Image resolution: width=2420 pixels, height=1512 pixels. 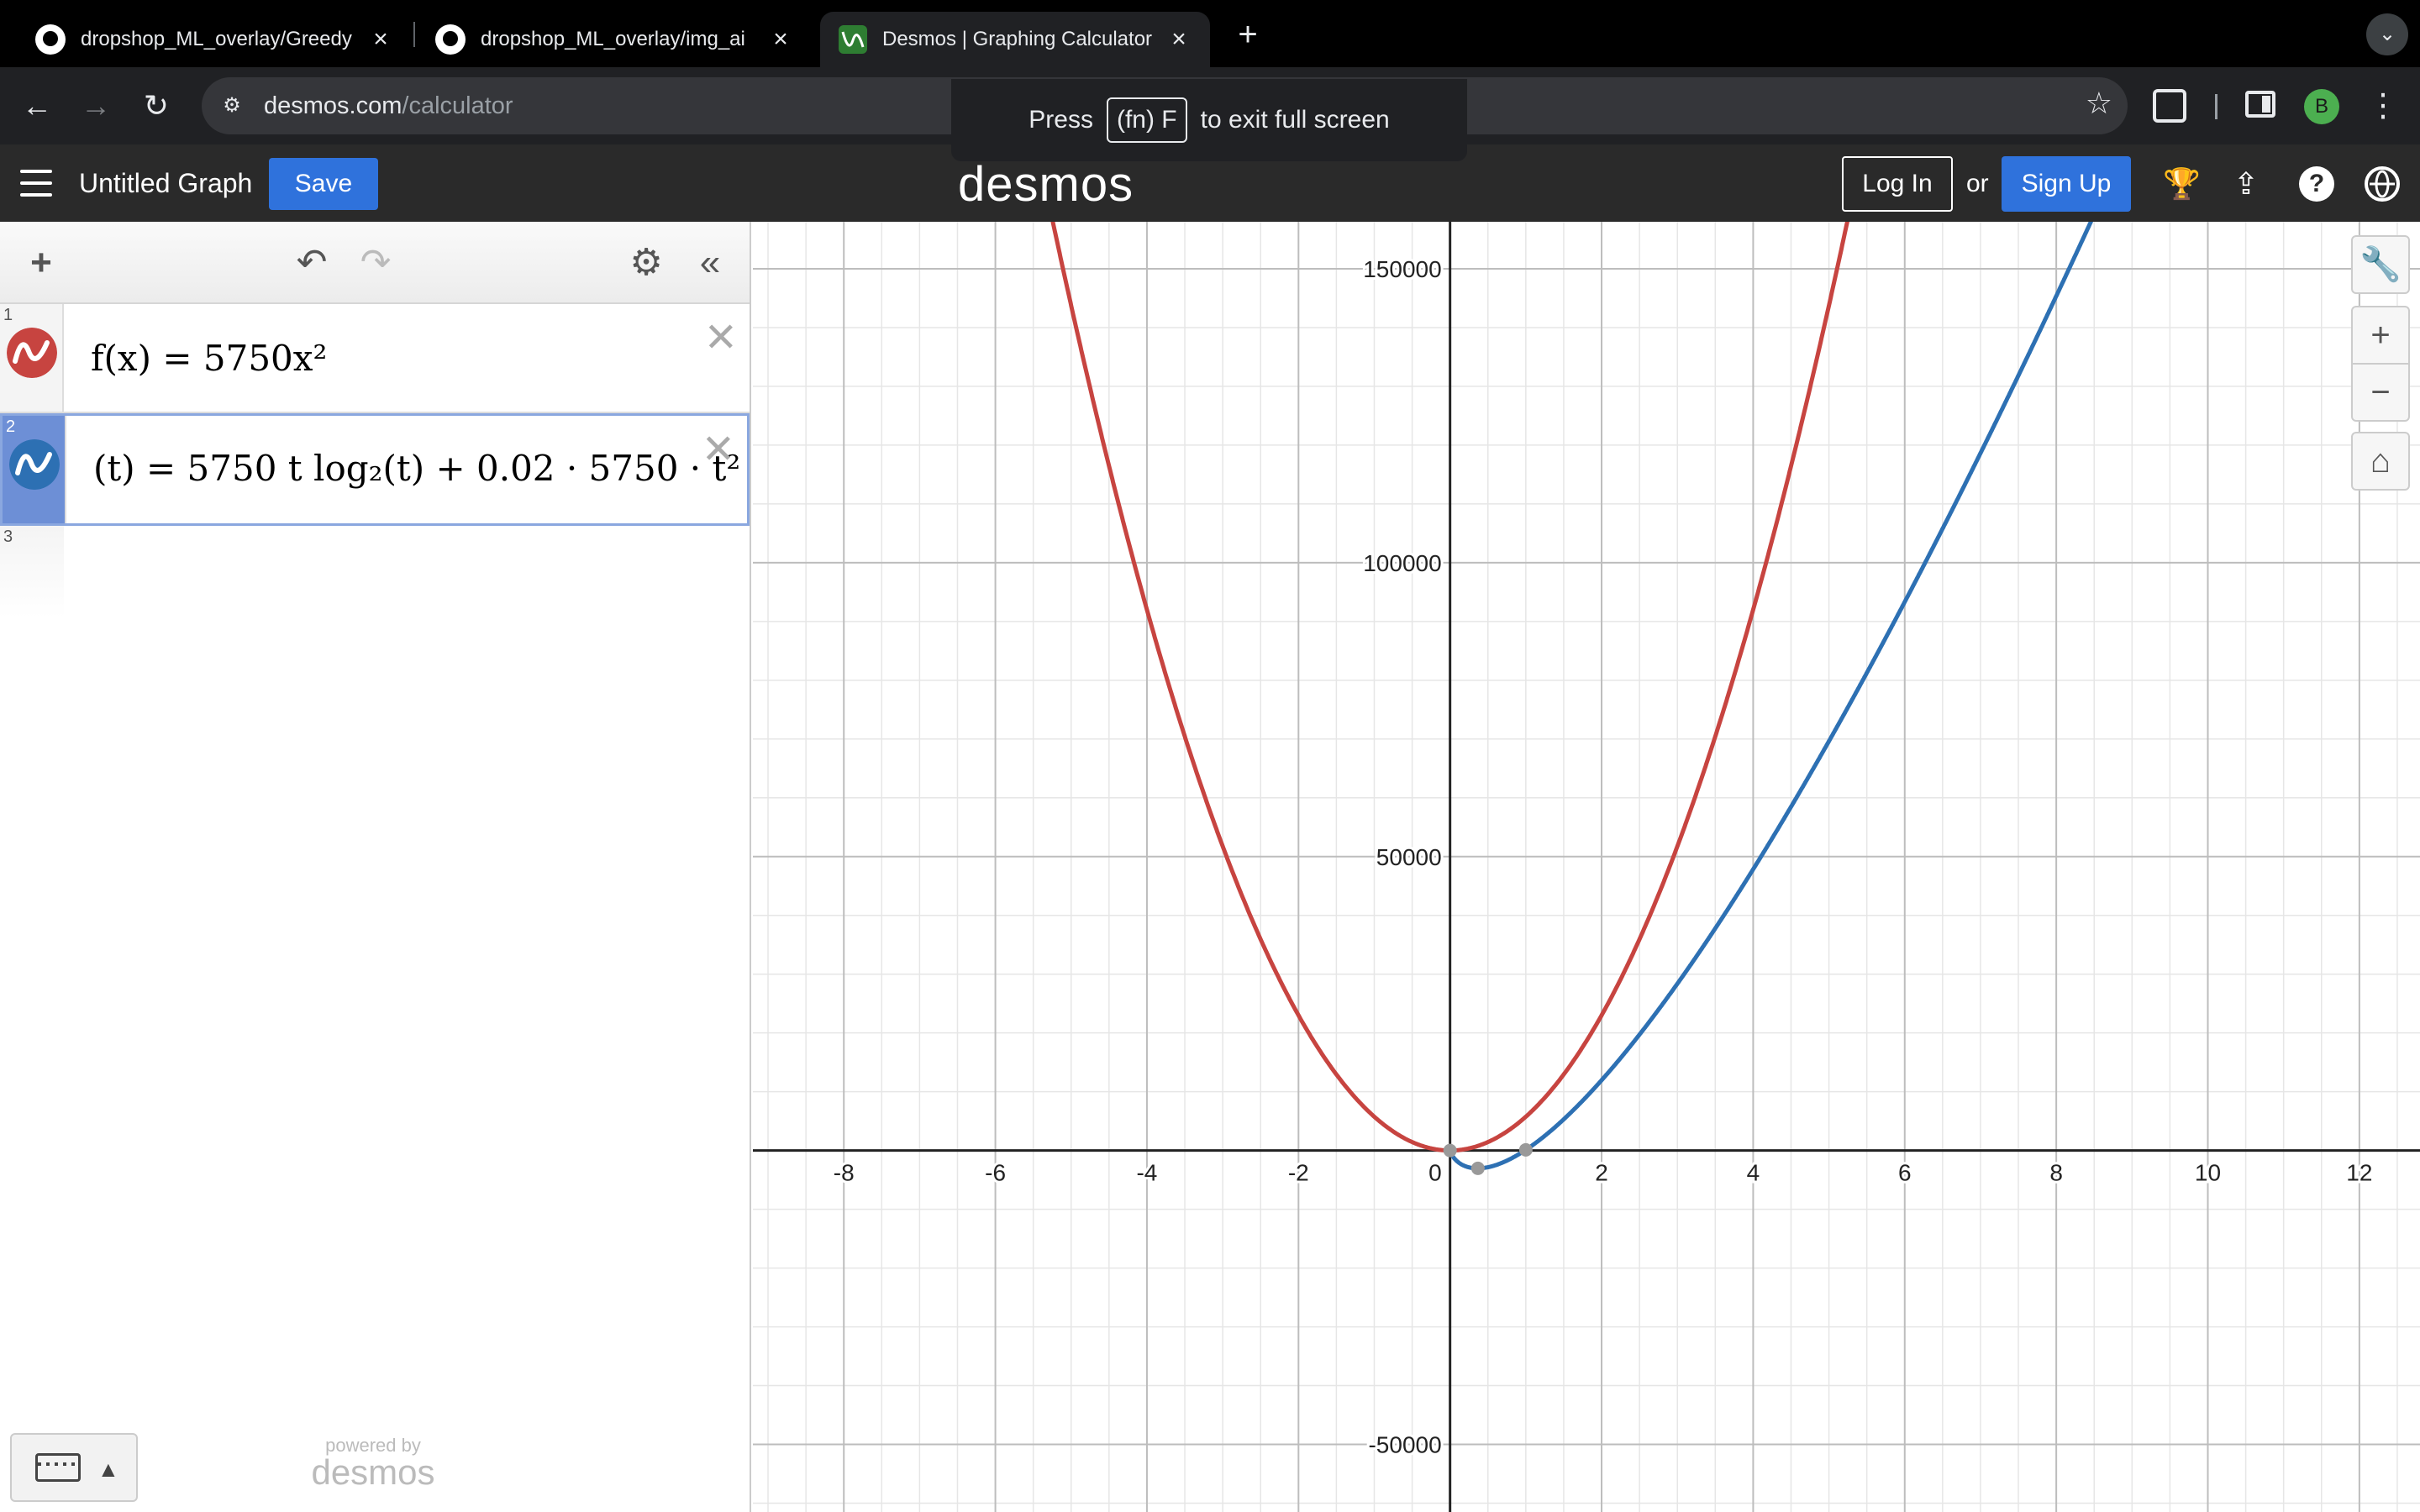 I want to click on expression-index: 3, so click(x=8, y=537).